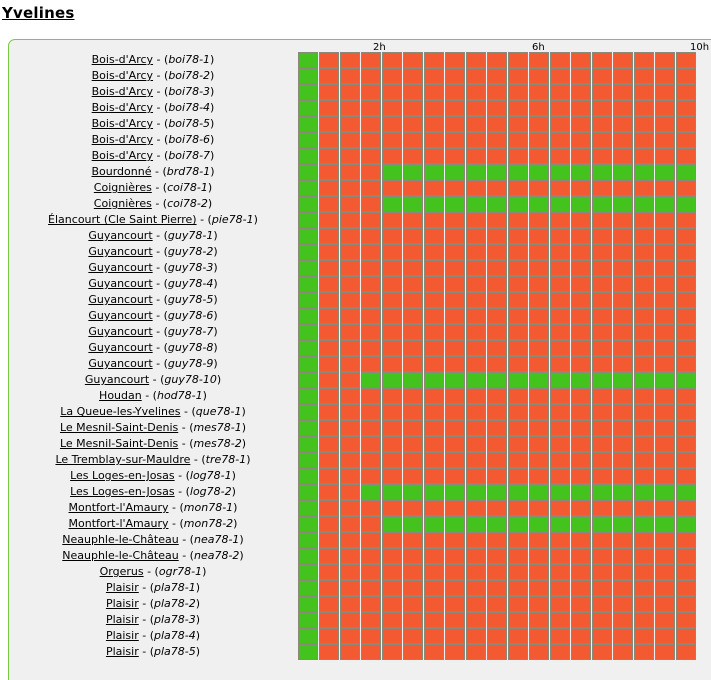  Describe the element at coordinates (121, 571) in the screenshot. I see `station-city-link: Orgerus` at that location.